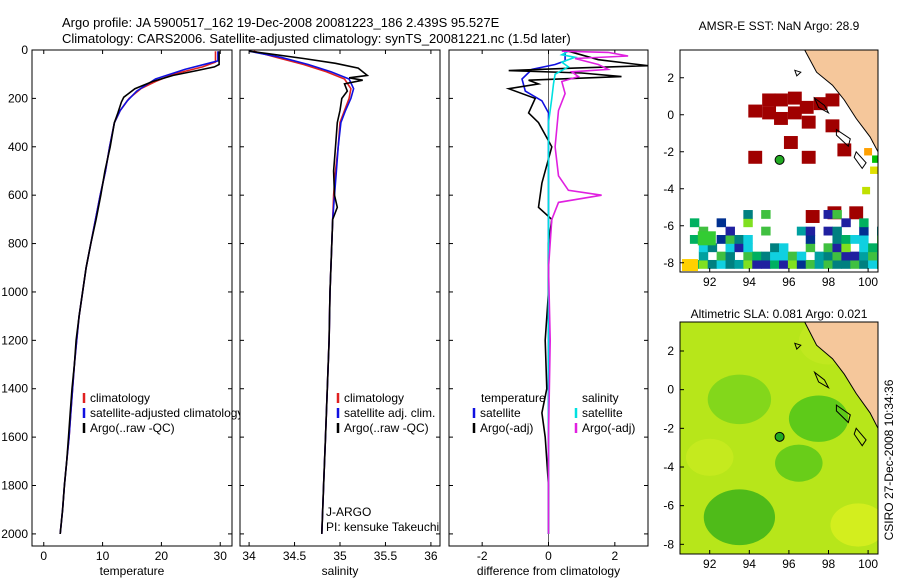 This screenshot has width=900, height=580. I want to click on map-y-tick-label: -4, so click(668, 189).